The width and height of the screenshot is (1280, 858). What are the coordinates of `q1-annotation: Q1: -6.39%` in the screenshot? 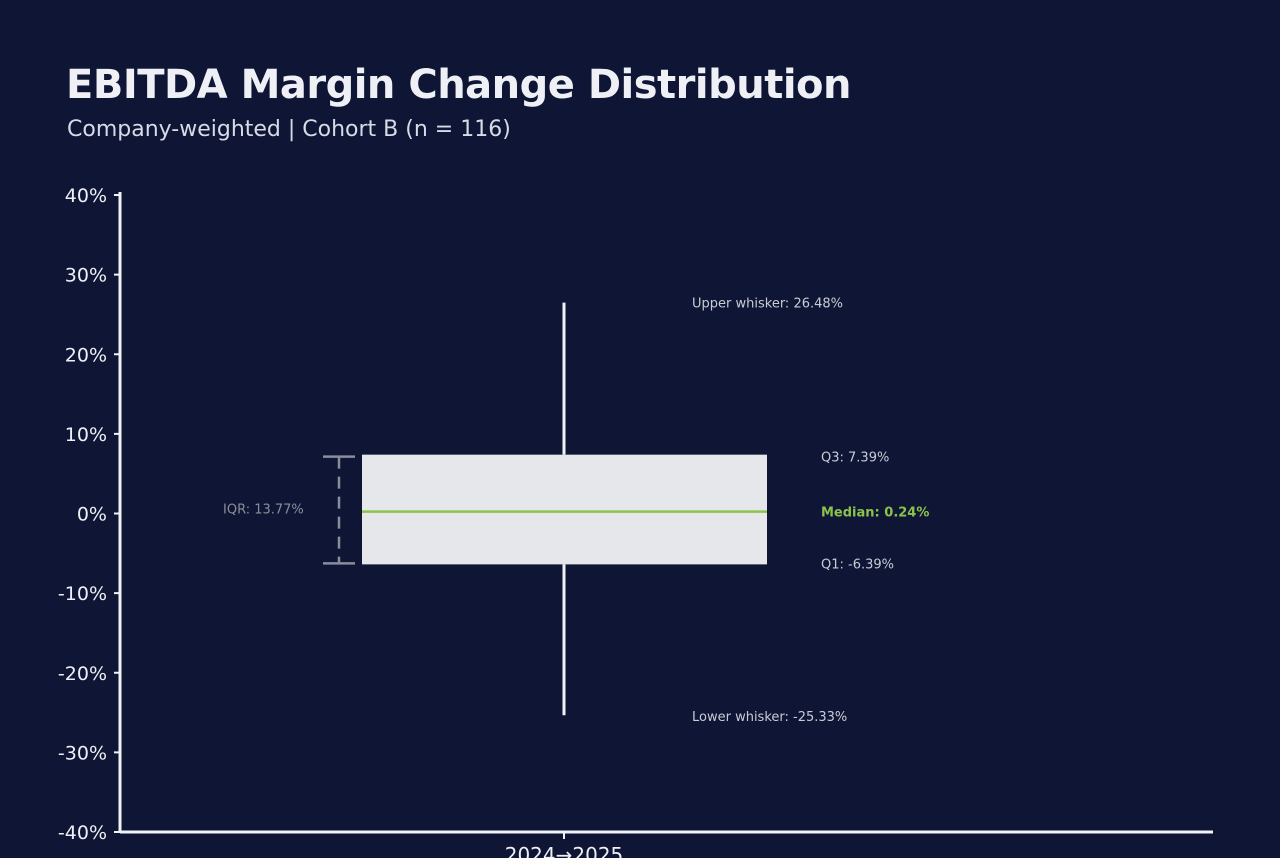 It's located at (857, 564).